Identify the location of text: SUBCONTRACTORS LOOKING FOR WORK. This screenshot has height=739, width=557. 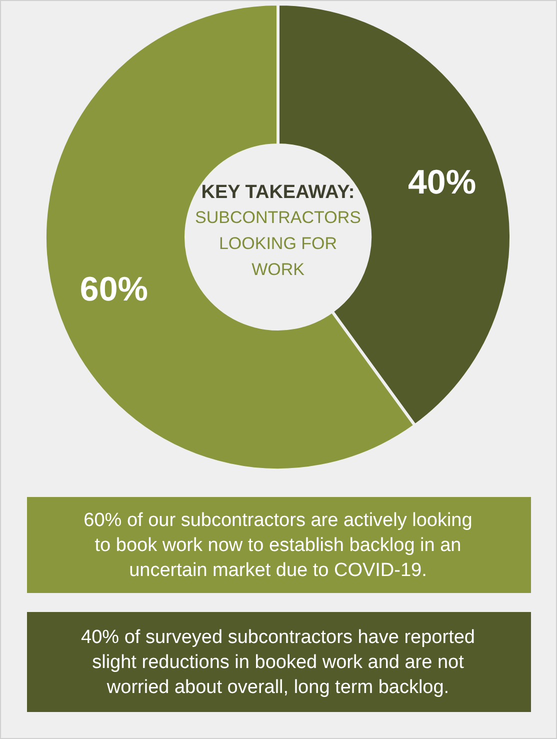
(278, 243).